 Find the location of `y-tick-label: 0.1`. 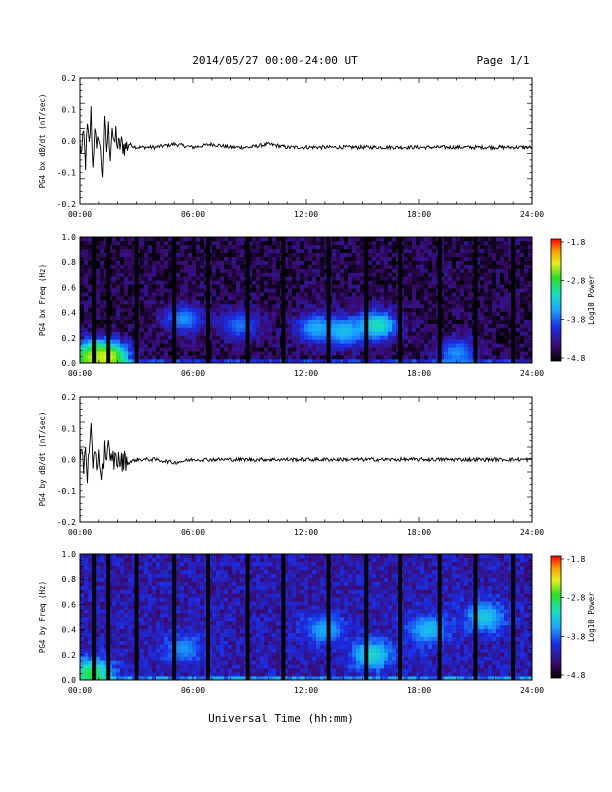

y-tick-label: 0.1 is located at coordinates (69, 428).